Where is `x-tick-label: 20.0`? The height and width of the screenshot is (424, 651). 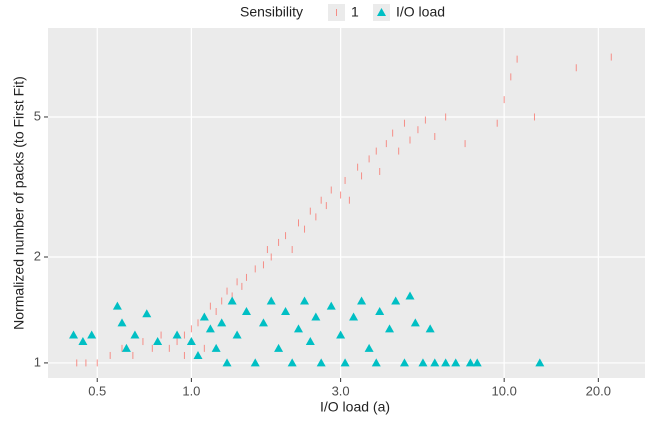 x-tick-label: 20.0 is located at coordinates (598, 390).